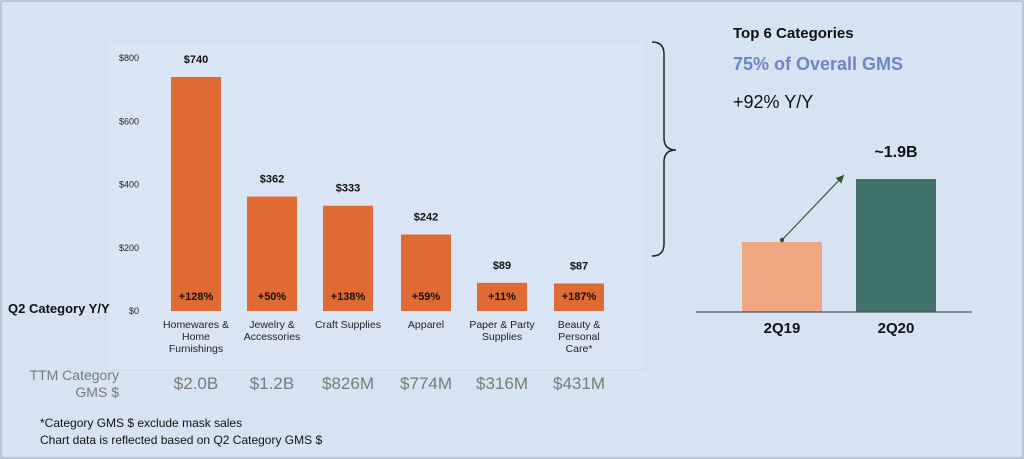  What do you see at coordinates (426, 325) in the screenshot?
I see `category-label: Apparel` at bounding box center [426, 325].